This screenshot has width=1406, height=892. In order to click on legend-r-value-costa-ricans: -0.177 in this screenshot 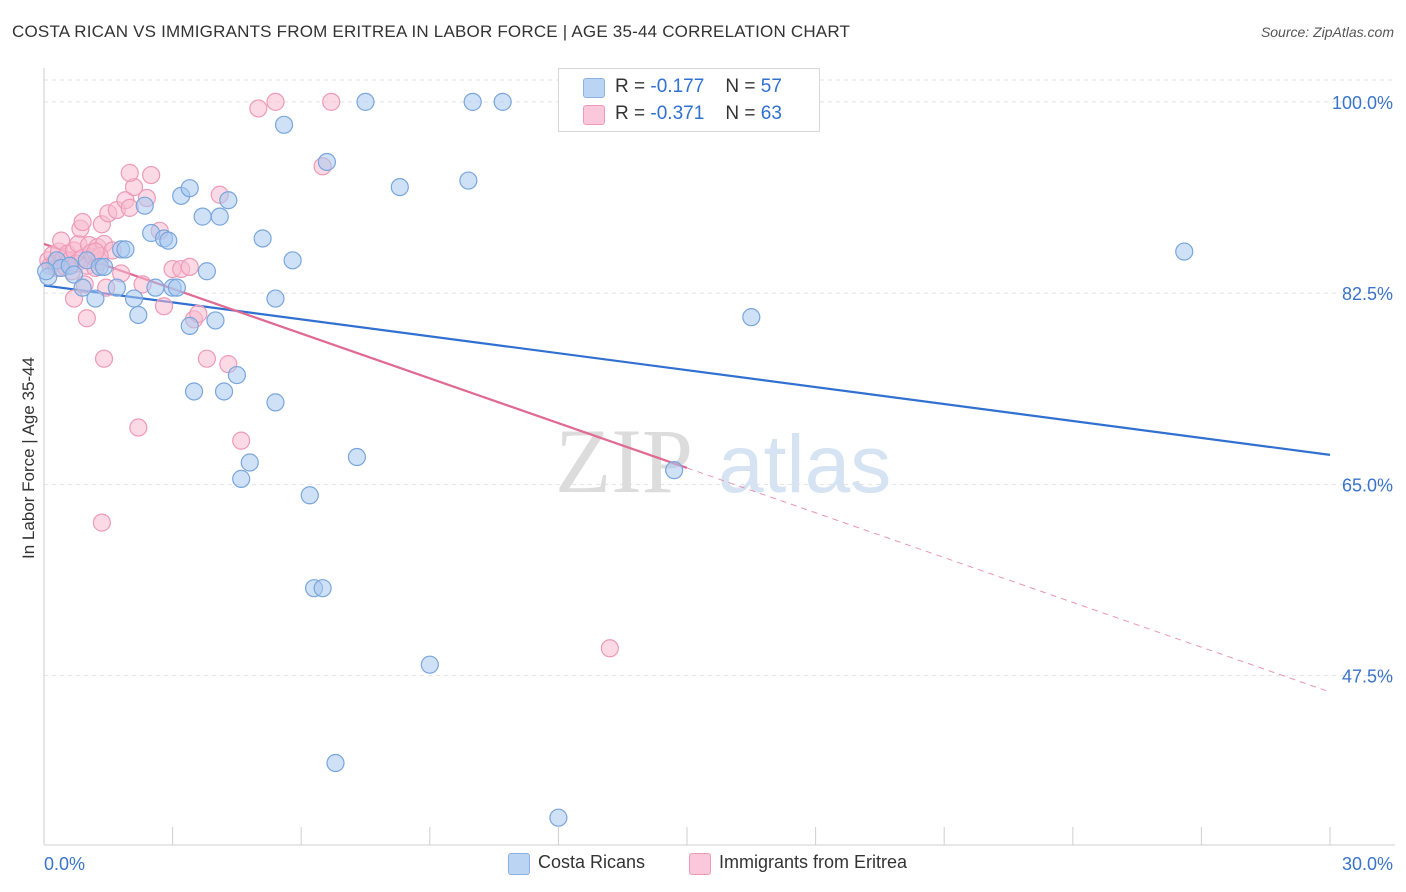, I will do `click(677, 86)`.